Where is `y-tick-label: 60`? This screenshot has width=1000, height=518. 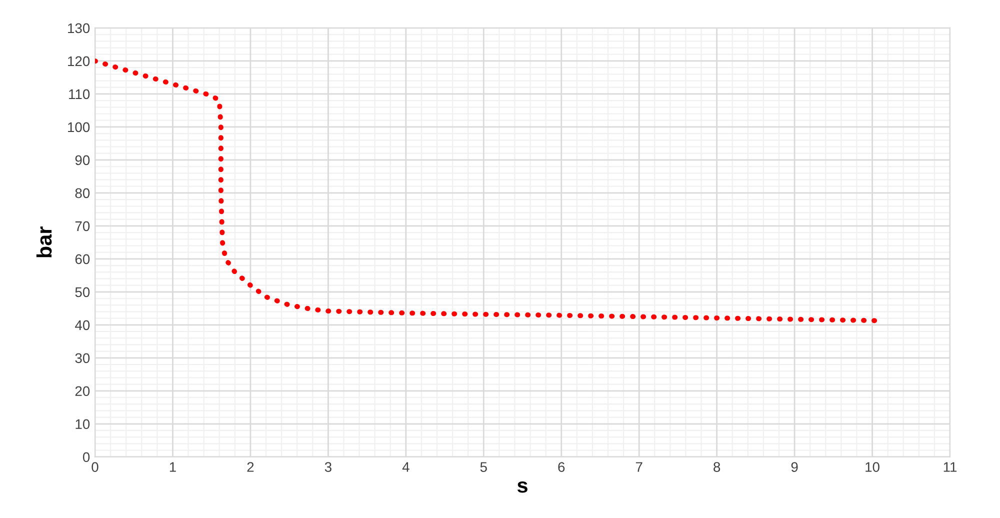 y-tick-label: 60 is located at coordinates (82, 259).